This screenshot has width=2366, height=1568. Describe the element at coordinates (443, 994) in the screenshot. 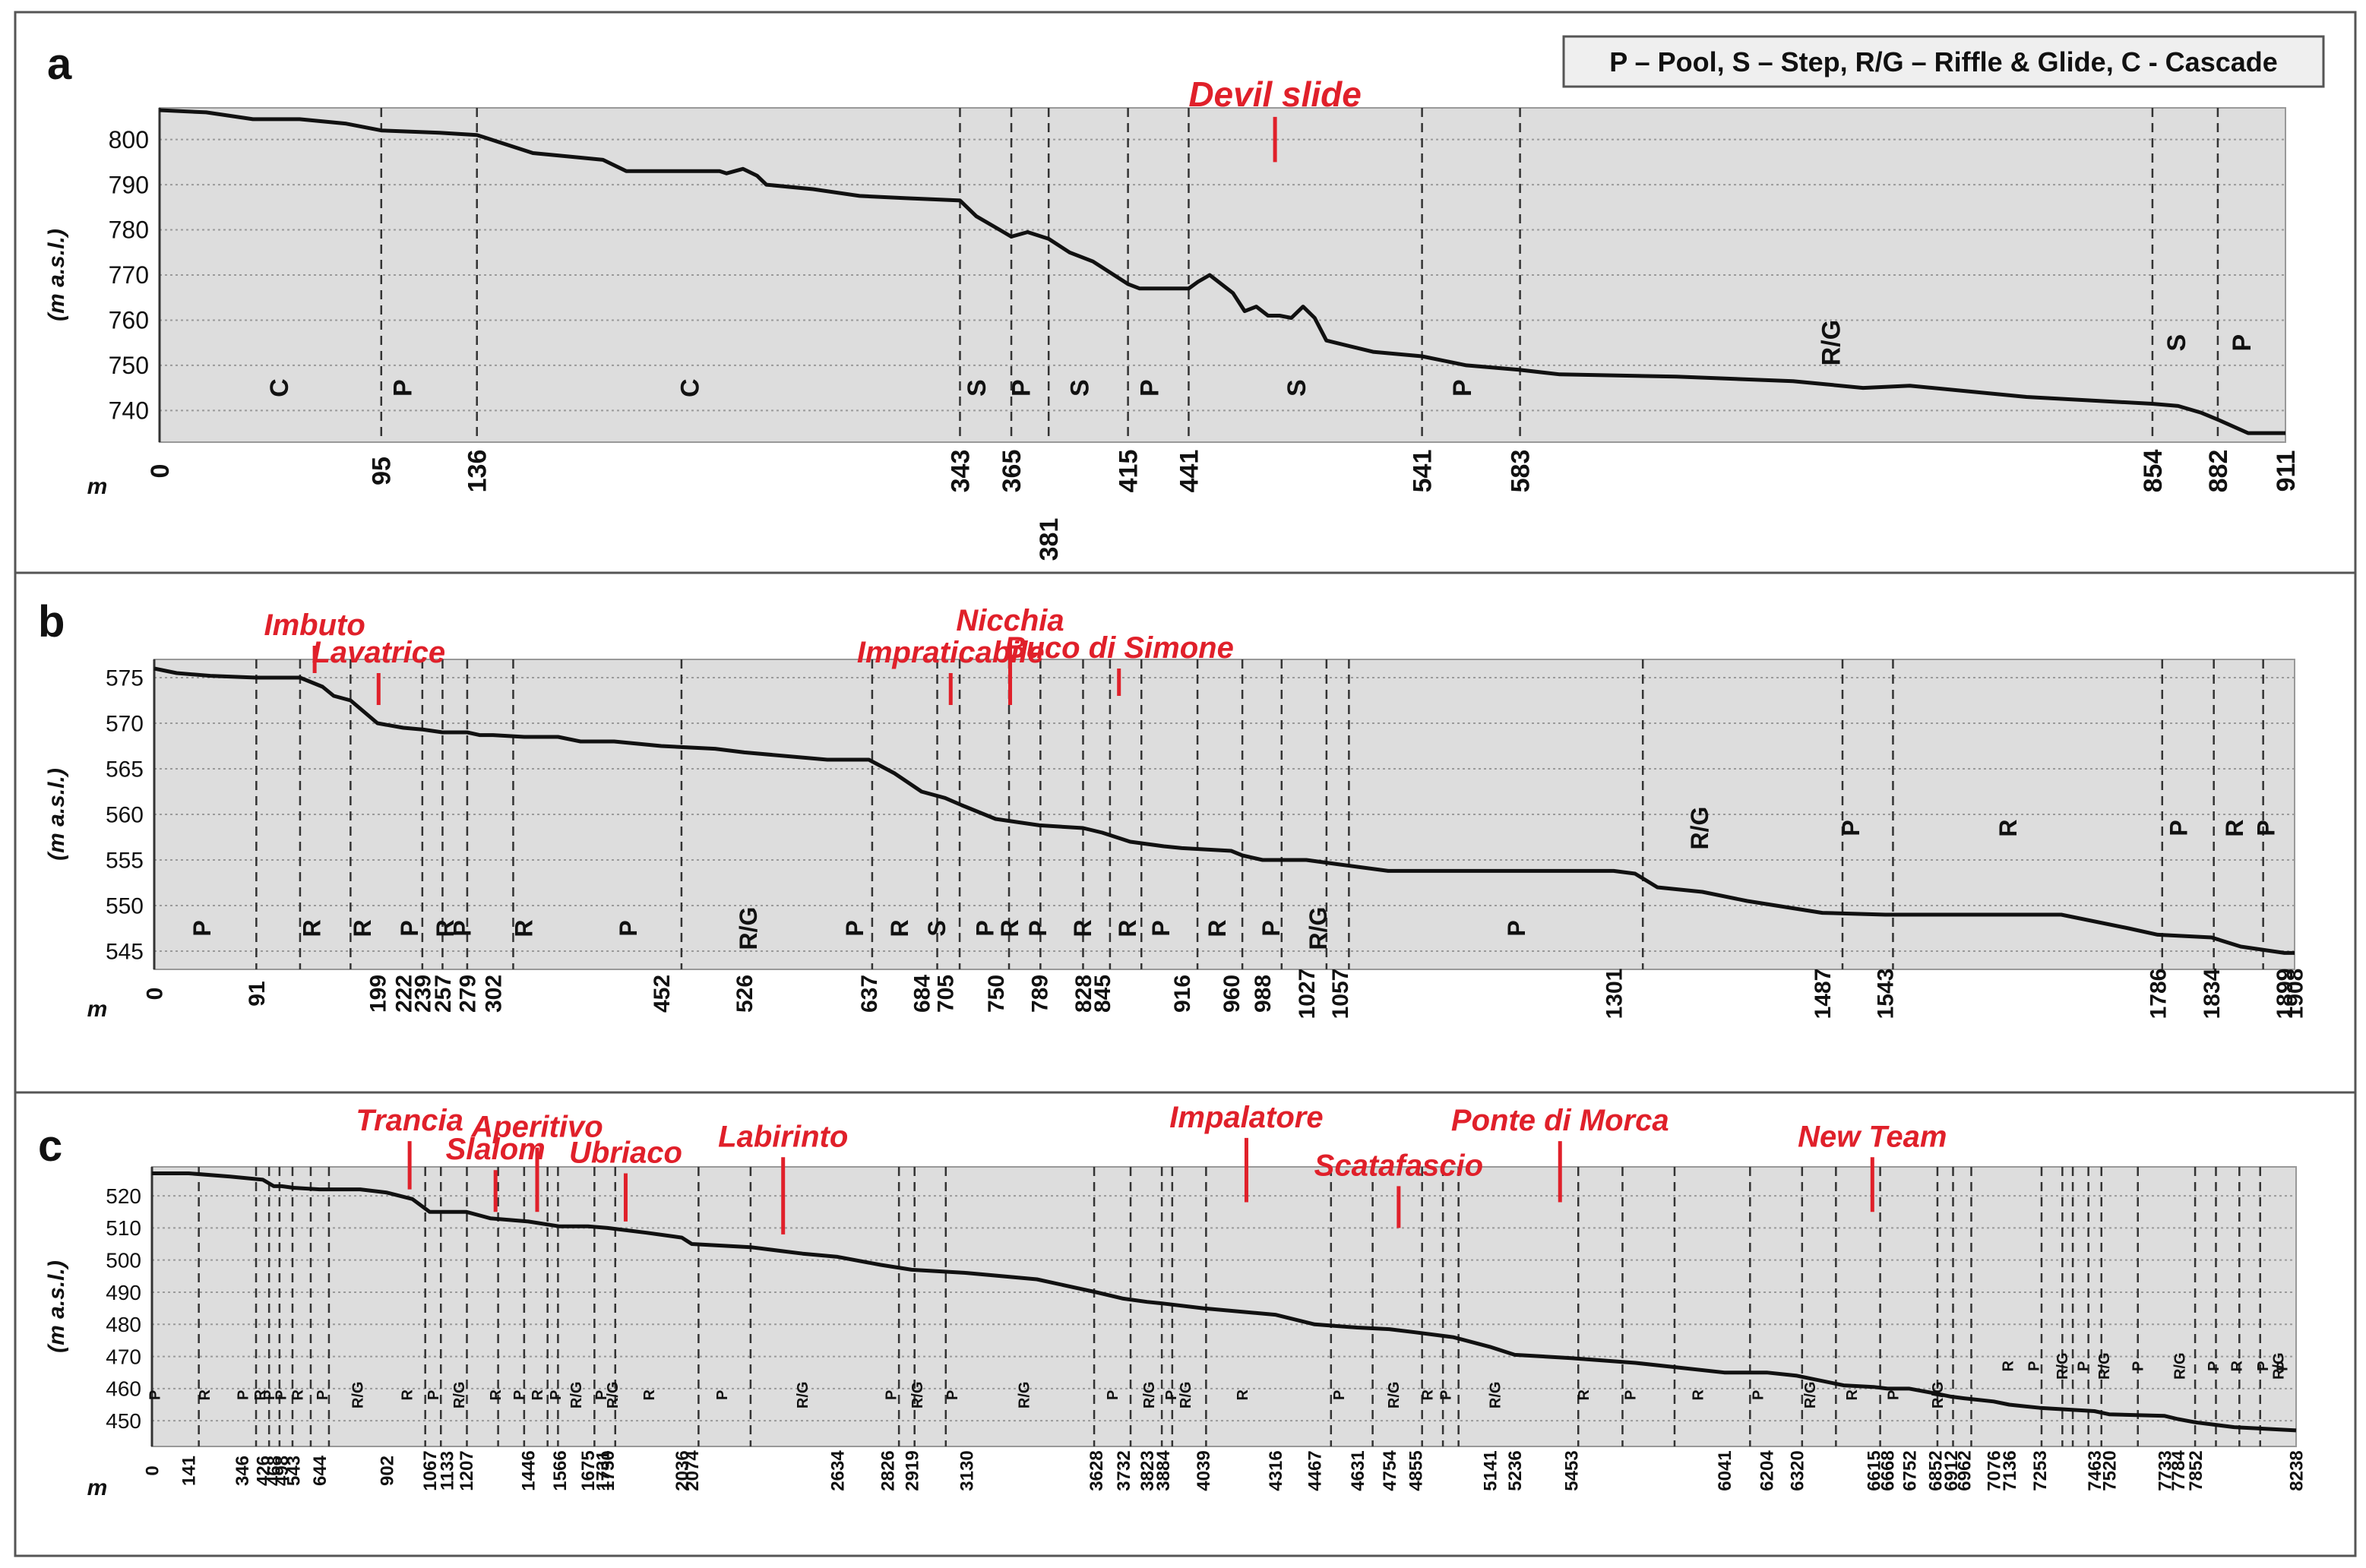

I see `x-tick-label-b: 257` at that location.